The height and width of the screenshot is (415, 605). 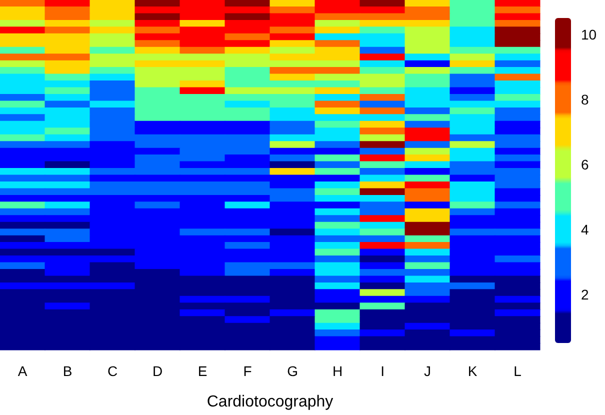 I want to click on x-tick-label: G, so click(x=292, y=371).